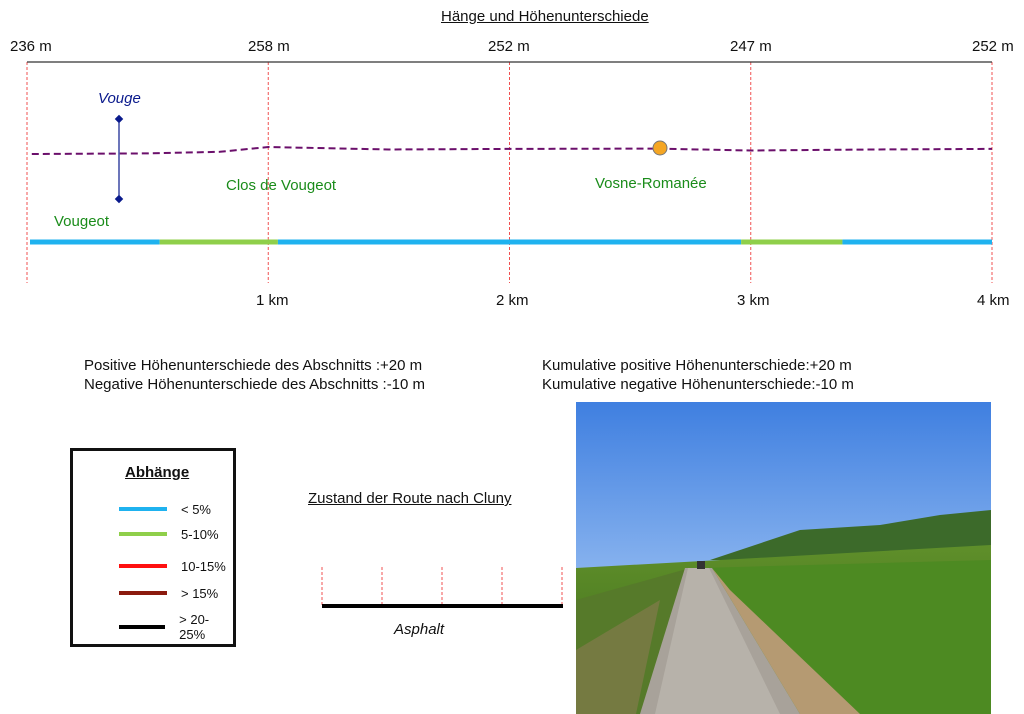 Image resolution: width=1024 pixels, height=714 pixels. I want to click on river-marker, so click(119, 159).